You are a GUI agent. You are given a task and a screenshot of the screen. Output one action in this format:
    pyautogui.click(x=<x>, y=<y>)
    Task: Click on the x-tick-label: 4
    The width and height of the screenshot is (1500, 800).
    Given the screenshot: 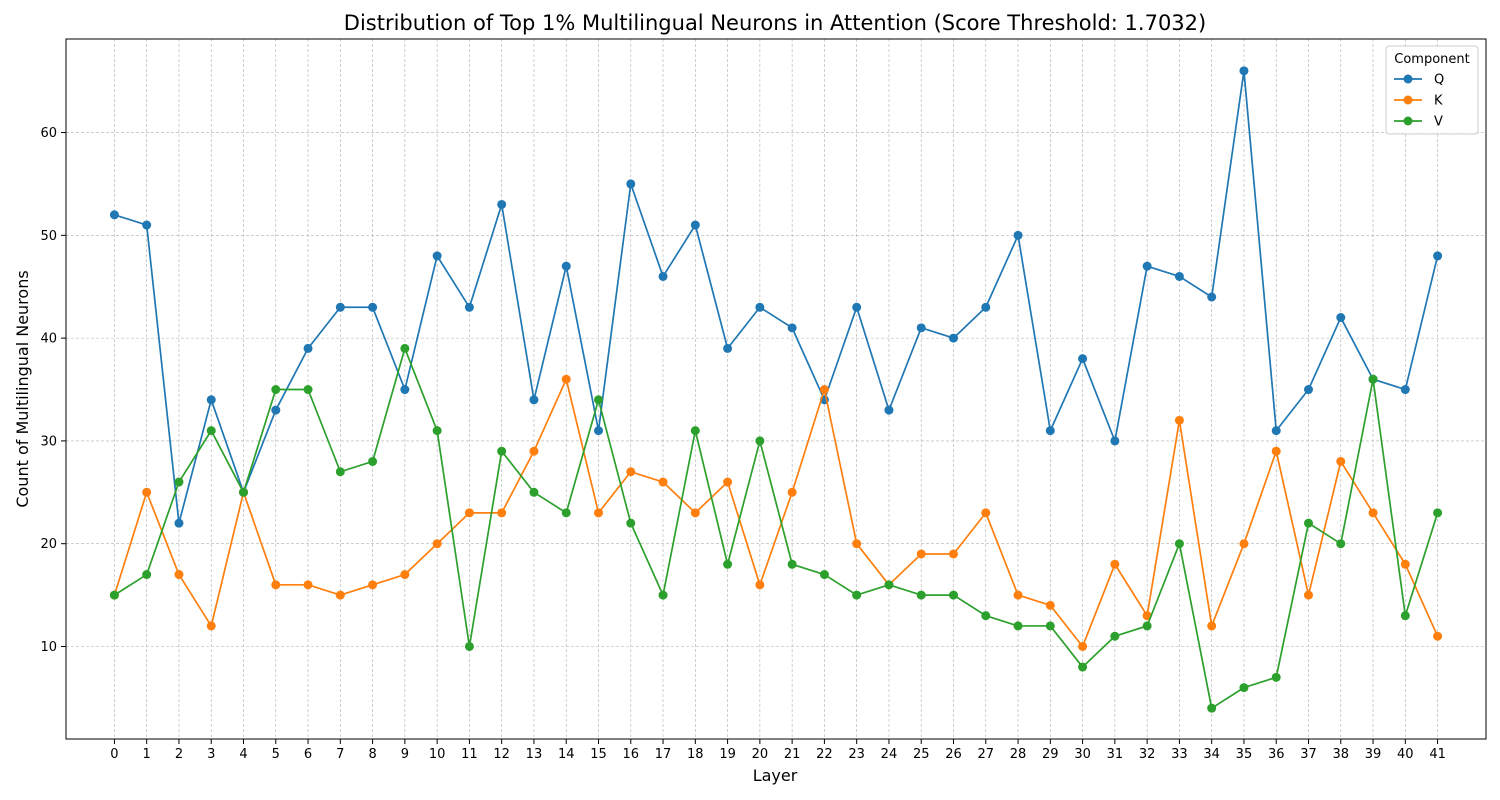 What is the action you would take?
    pyautogui.click(x=243, y=754)
    